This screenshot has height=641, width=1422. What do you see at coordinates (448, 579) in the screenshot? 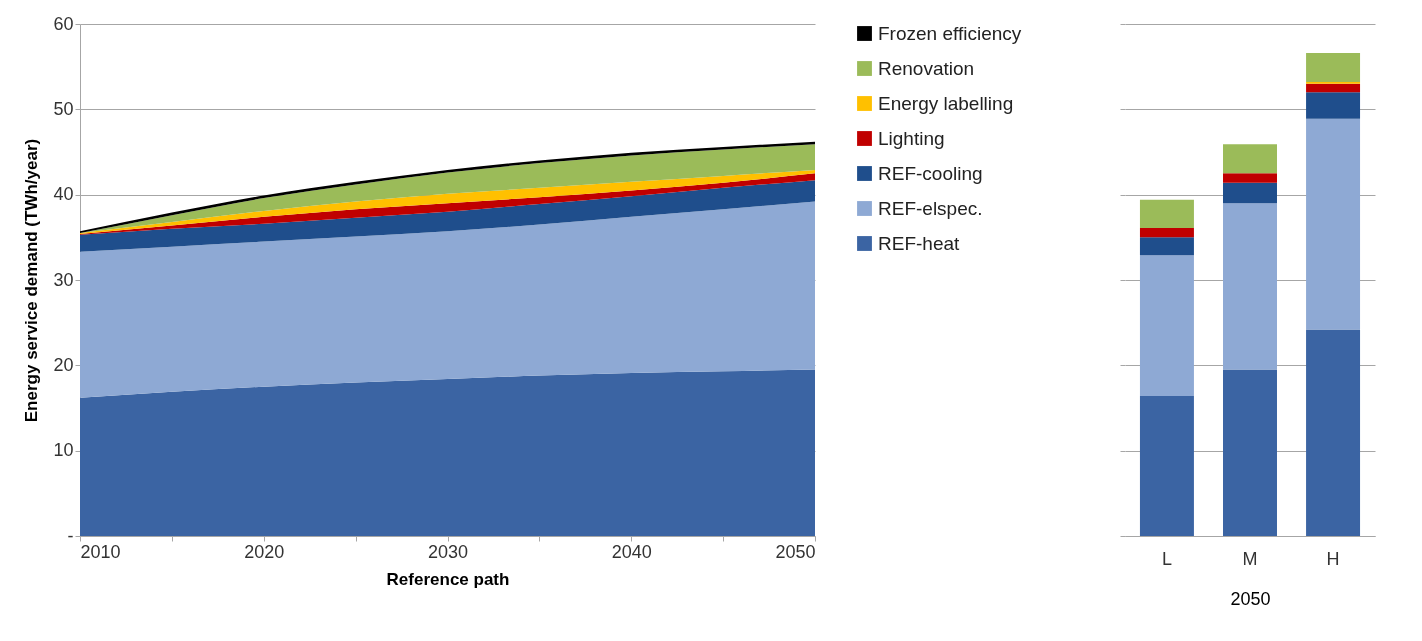
I see `x-axis-title: Reference path` at bounding box center [448, 579].